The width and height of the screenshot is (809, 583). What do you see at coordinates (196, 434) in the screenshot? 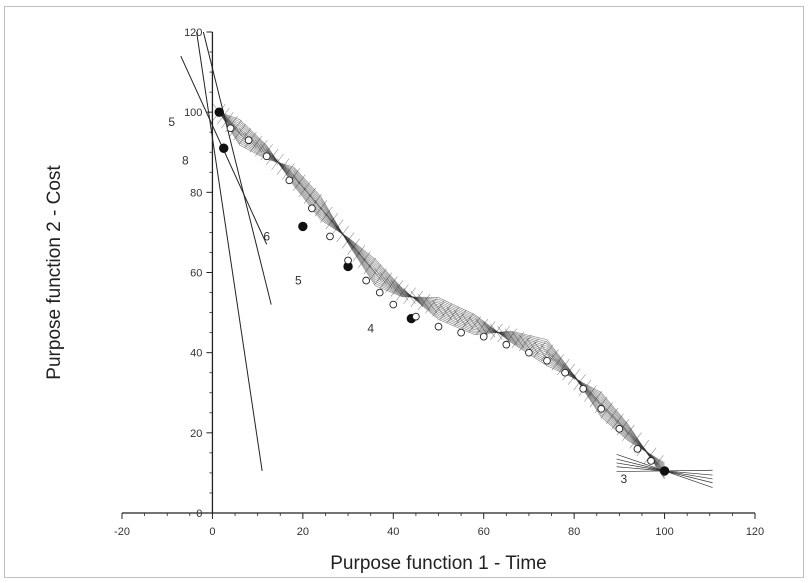
I see `y-tick-label: 20` at bounding box center [196, 434].